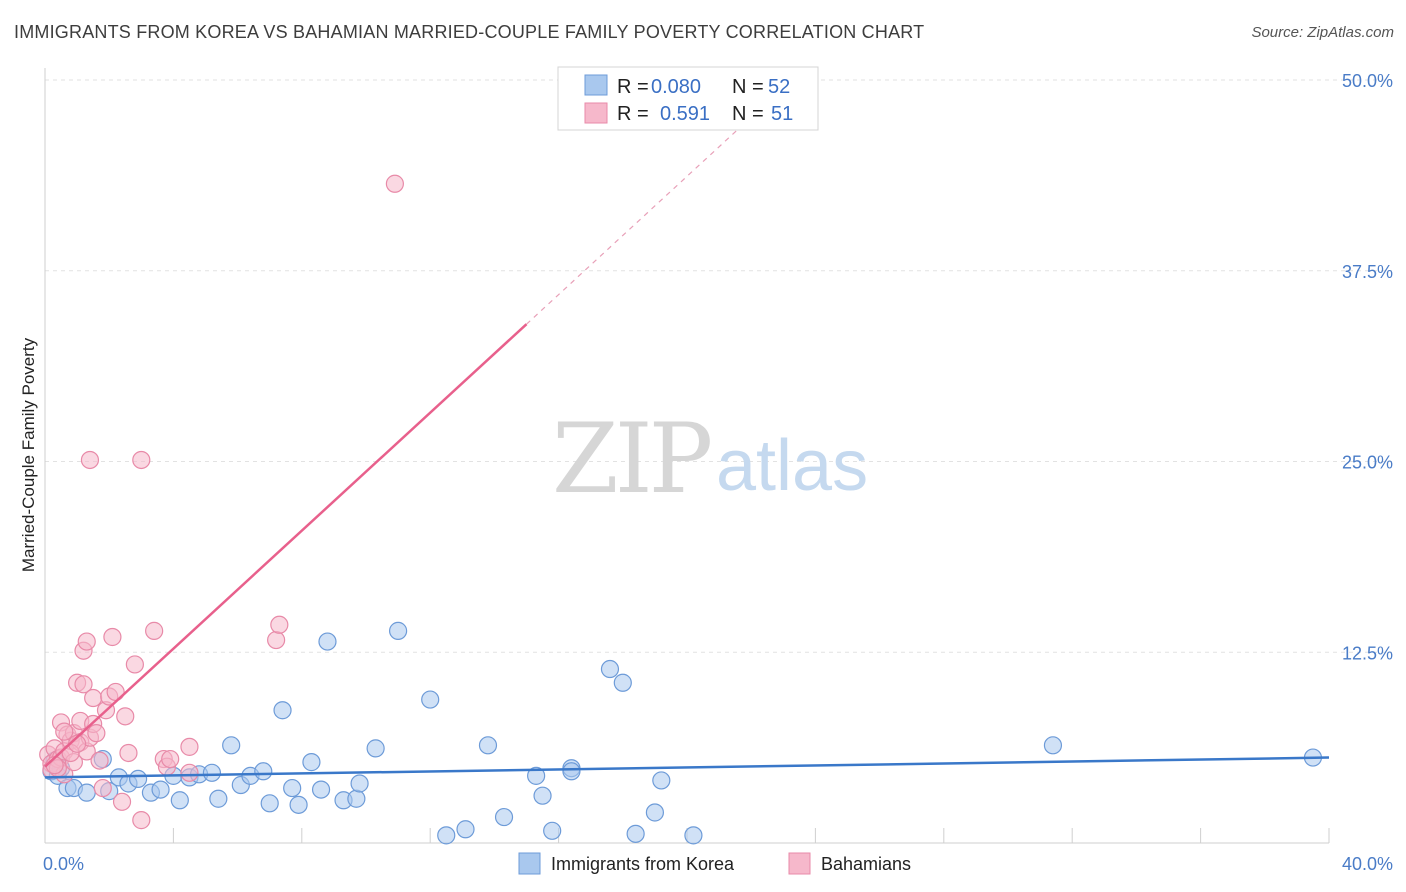 The width and height of the screenshot is (1406, 892). Describe the element at coordinates (779, 87) in the screenshot. I see `legend-n-value-korea: 52` at that location.